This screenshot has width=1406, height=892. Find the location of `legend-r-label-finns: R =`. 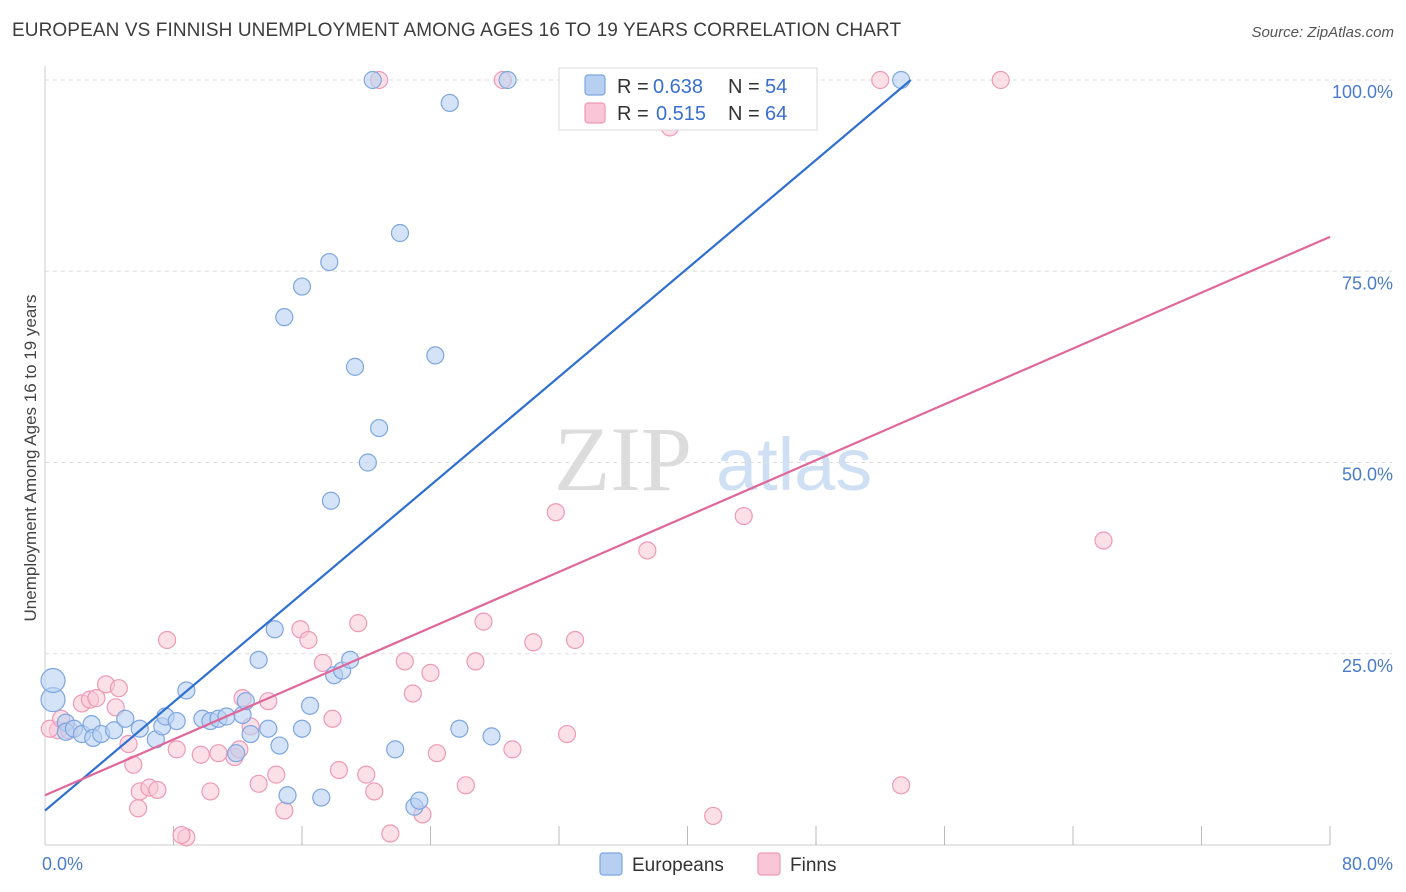

legend-r-label-finns: R = is located at coordinates (633, 114).